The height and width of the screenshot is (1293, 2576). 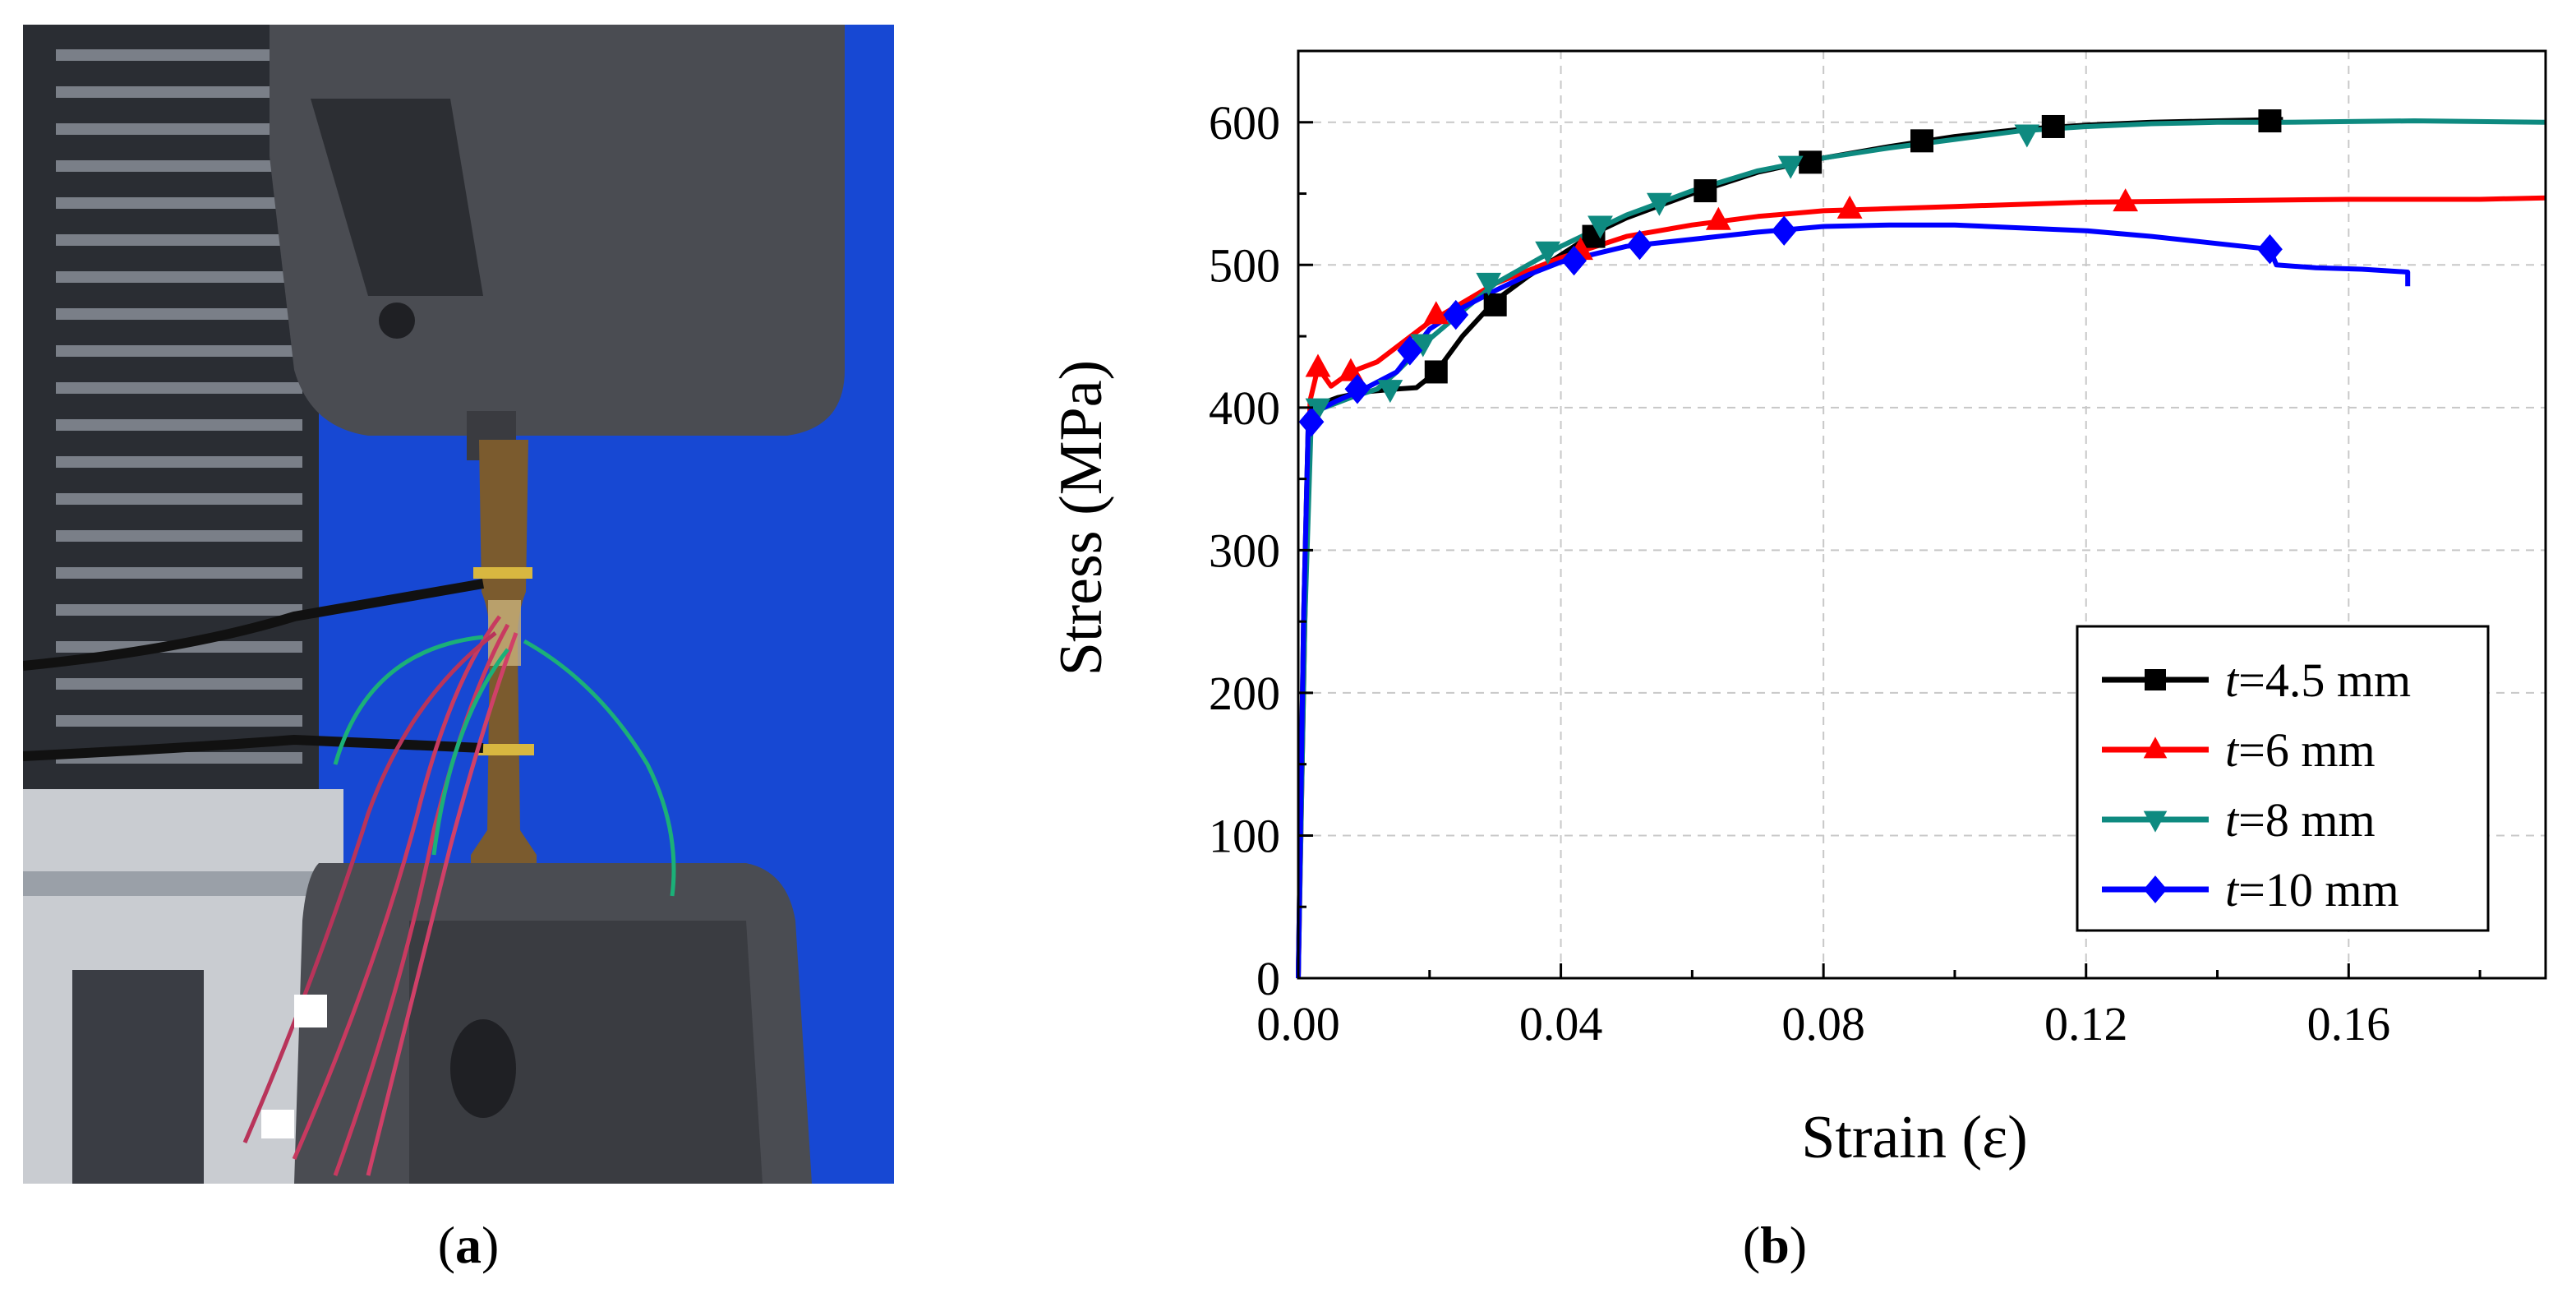 What do you see at coordinates (1081, 518) in the screenshot?
I see `y-axis-label: Stress (MPa)` at bounding box center [1081, 518].